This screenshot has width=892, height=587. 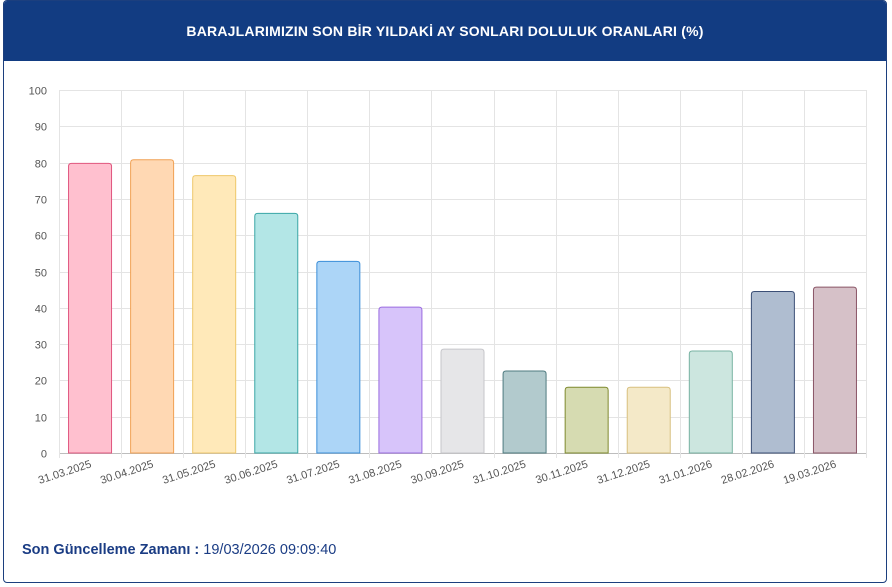 What do you see at coordinates (44, 455) in the screenshot?
I see `y-tick-label: 0` at bounding box center [44, 455].